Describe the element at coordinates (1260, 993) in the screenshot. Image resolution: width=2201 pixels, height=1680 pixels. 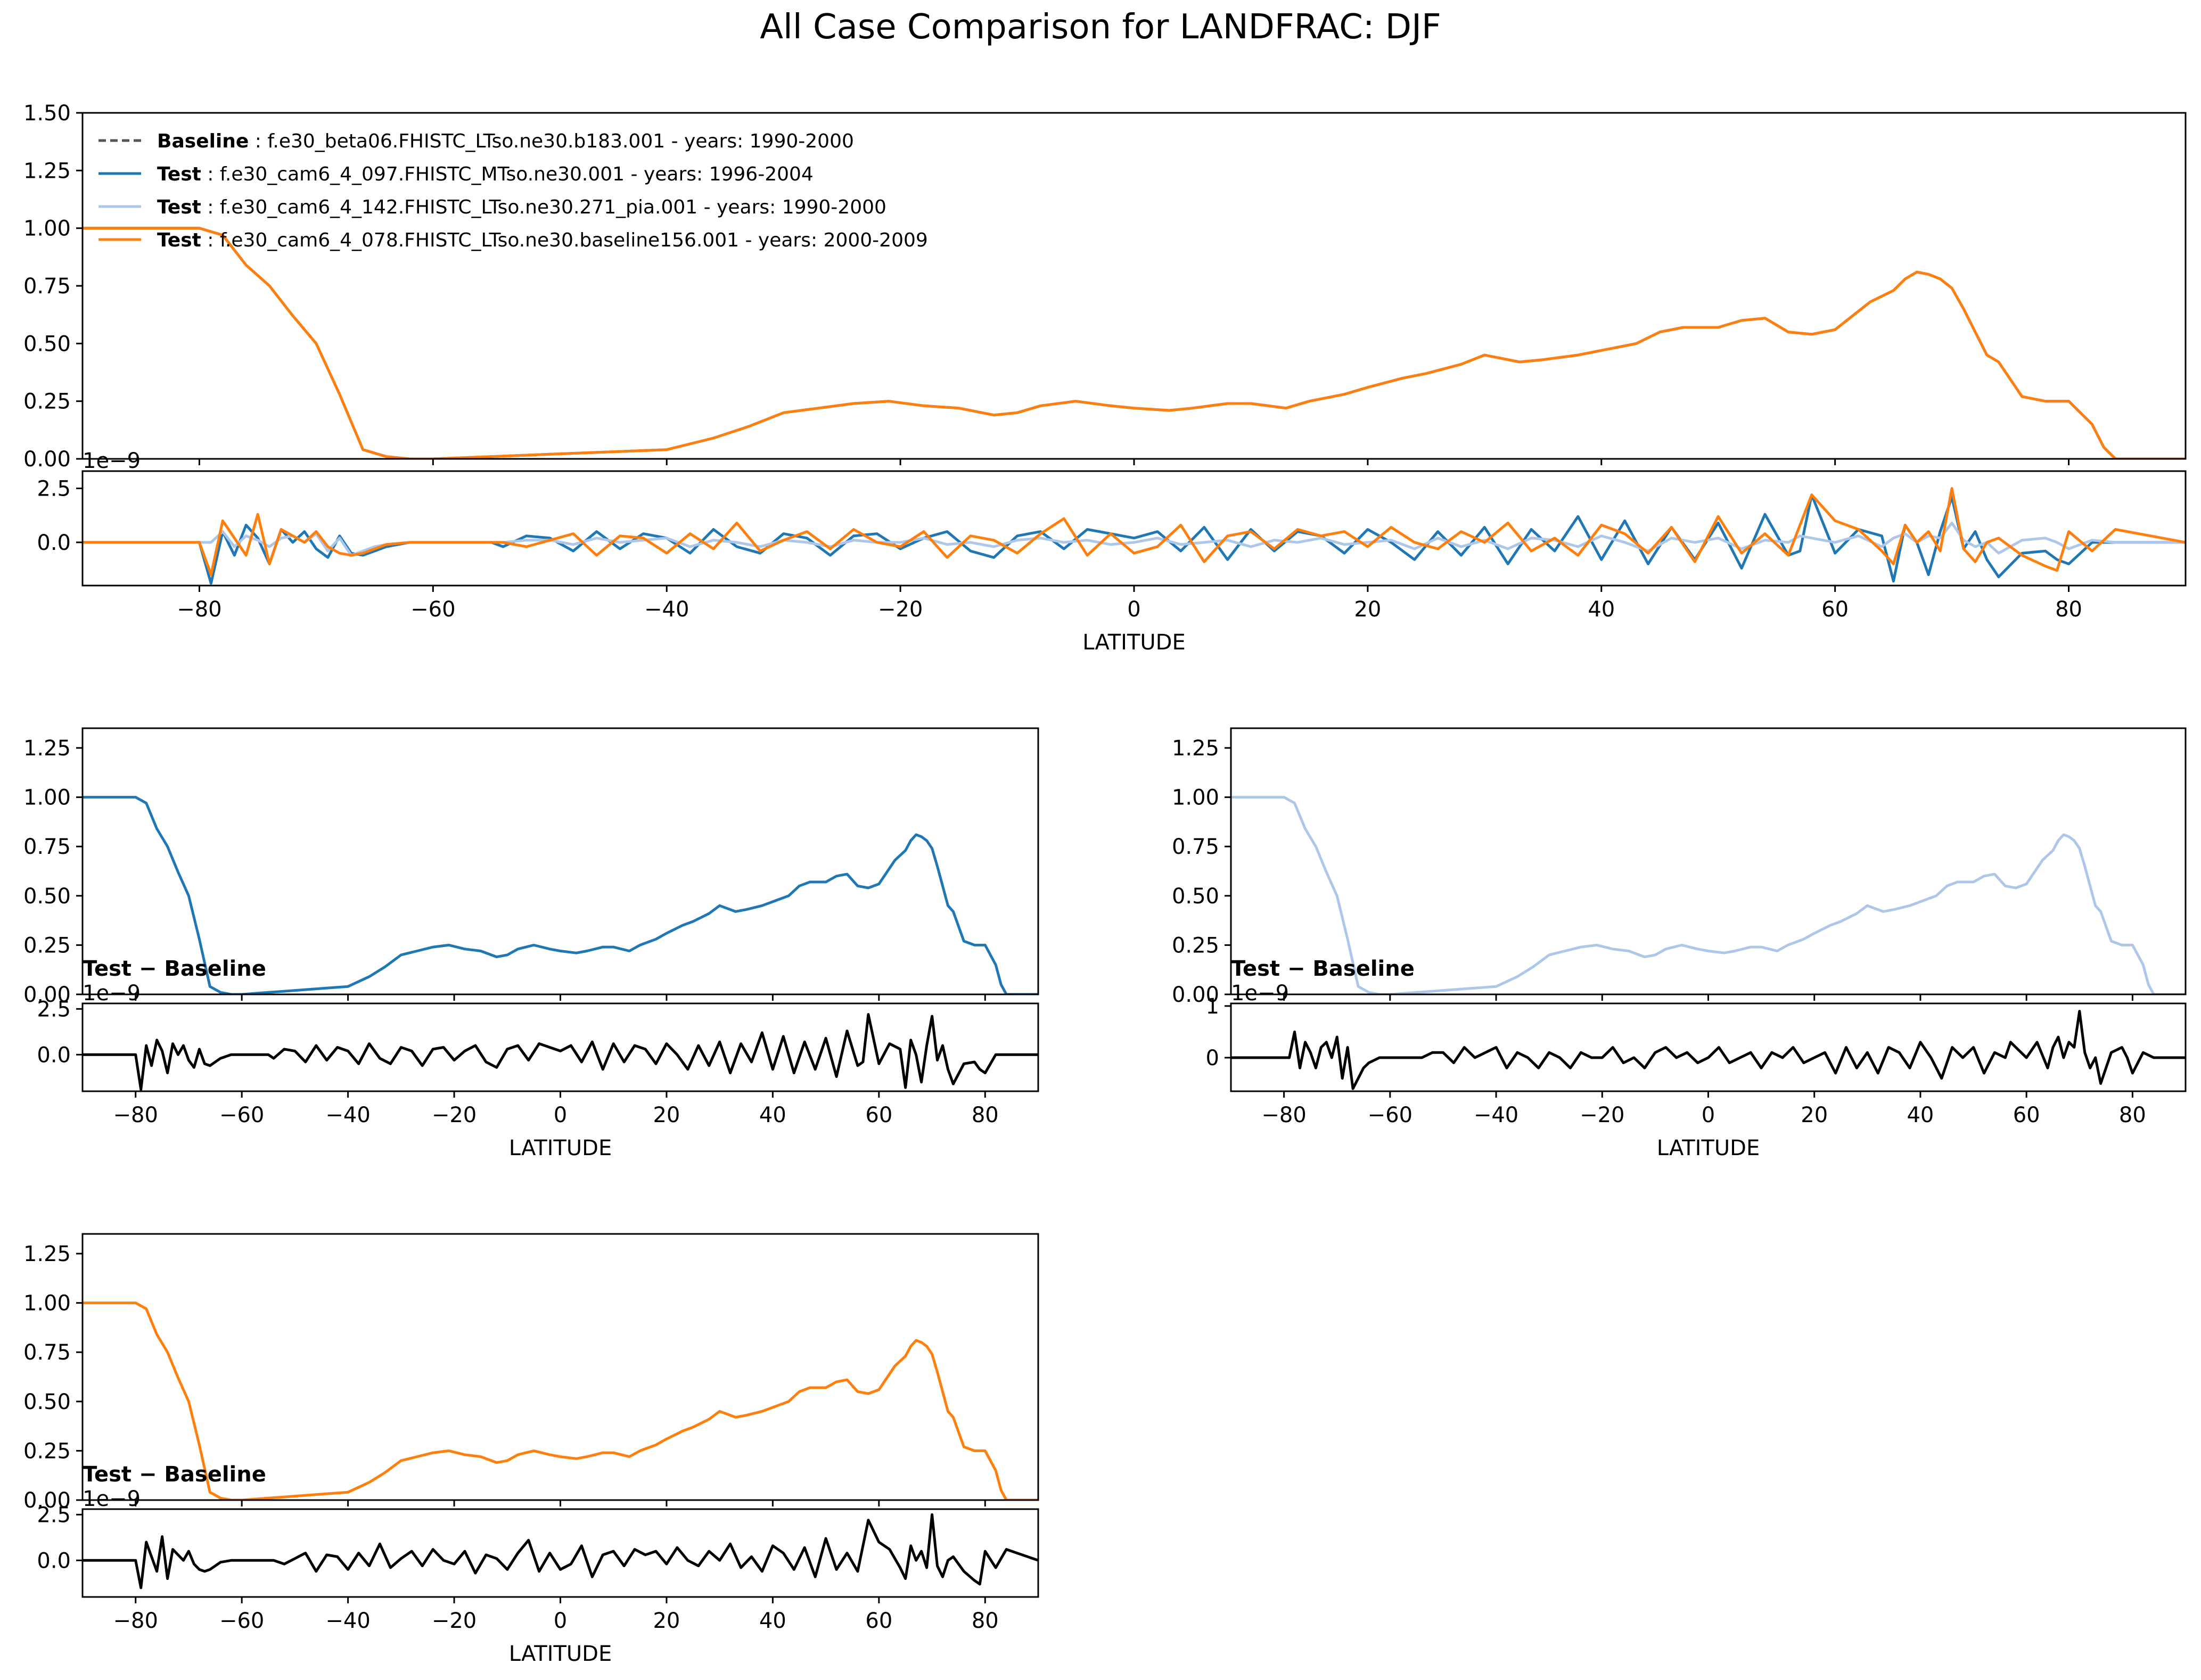
I see `test2-diff-offset-text: 1e−9` at that location.